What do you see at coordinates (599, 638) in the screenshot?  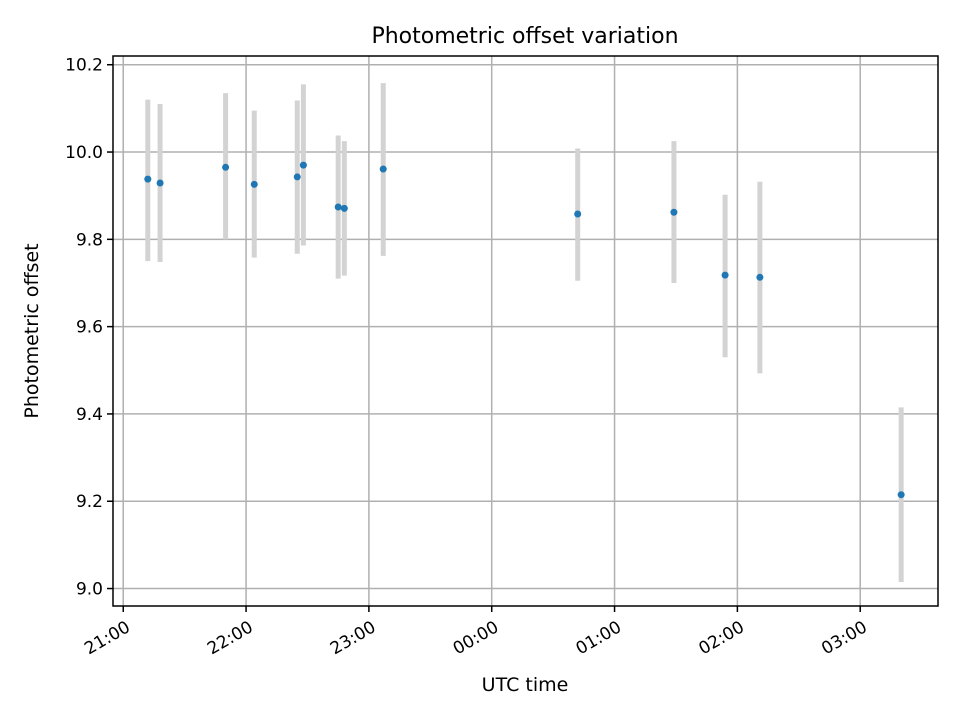 I see `x-tick-label: 01:00` at bounding box center [599, 638].